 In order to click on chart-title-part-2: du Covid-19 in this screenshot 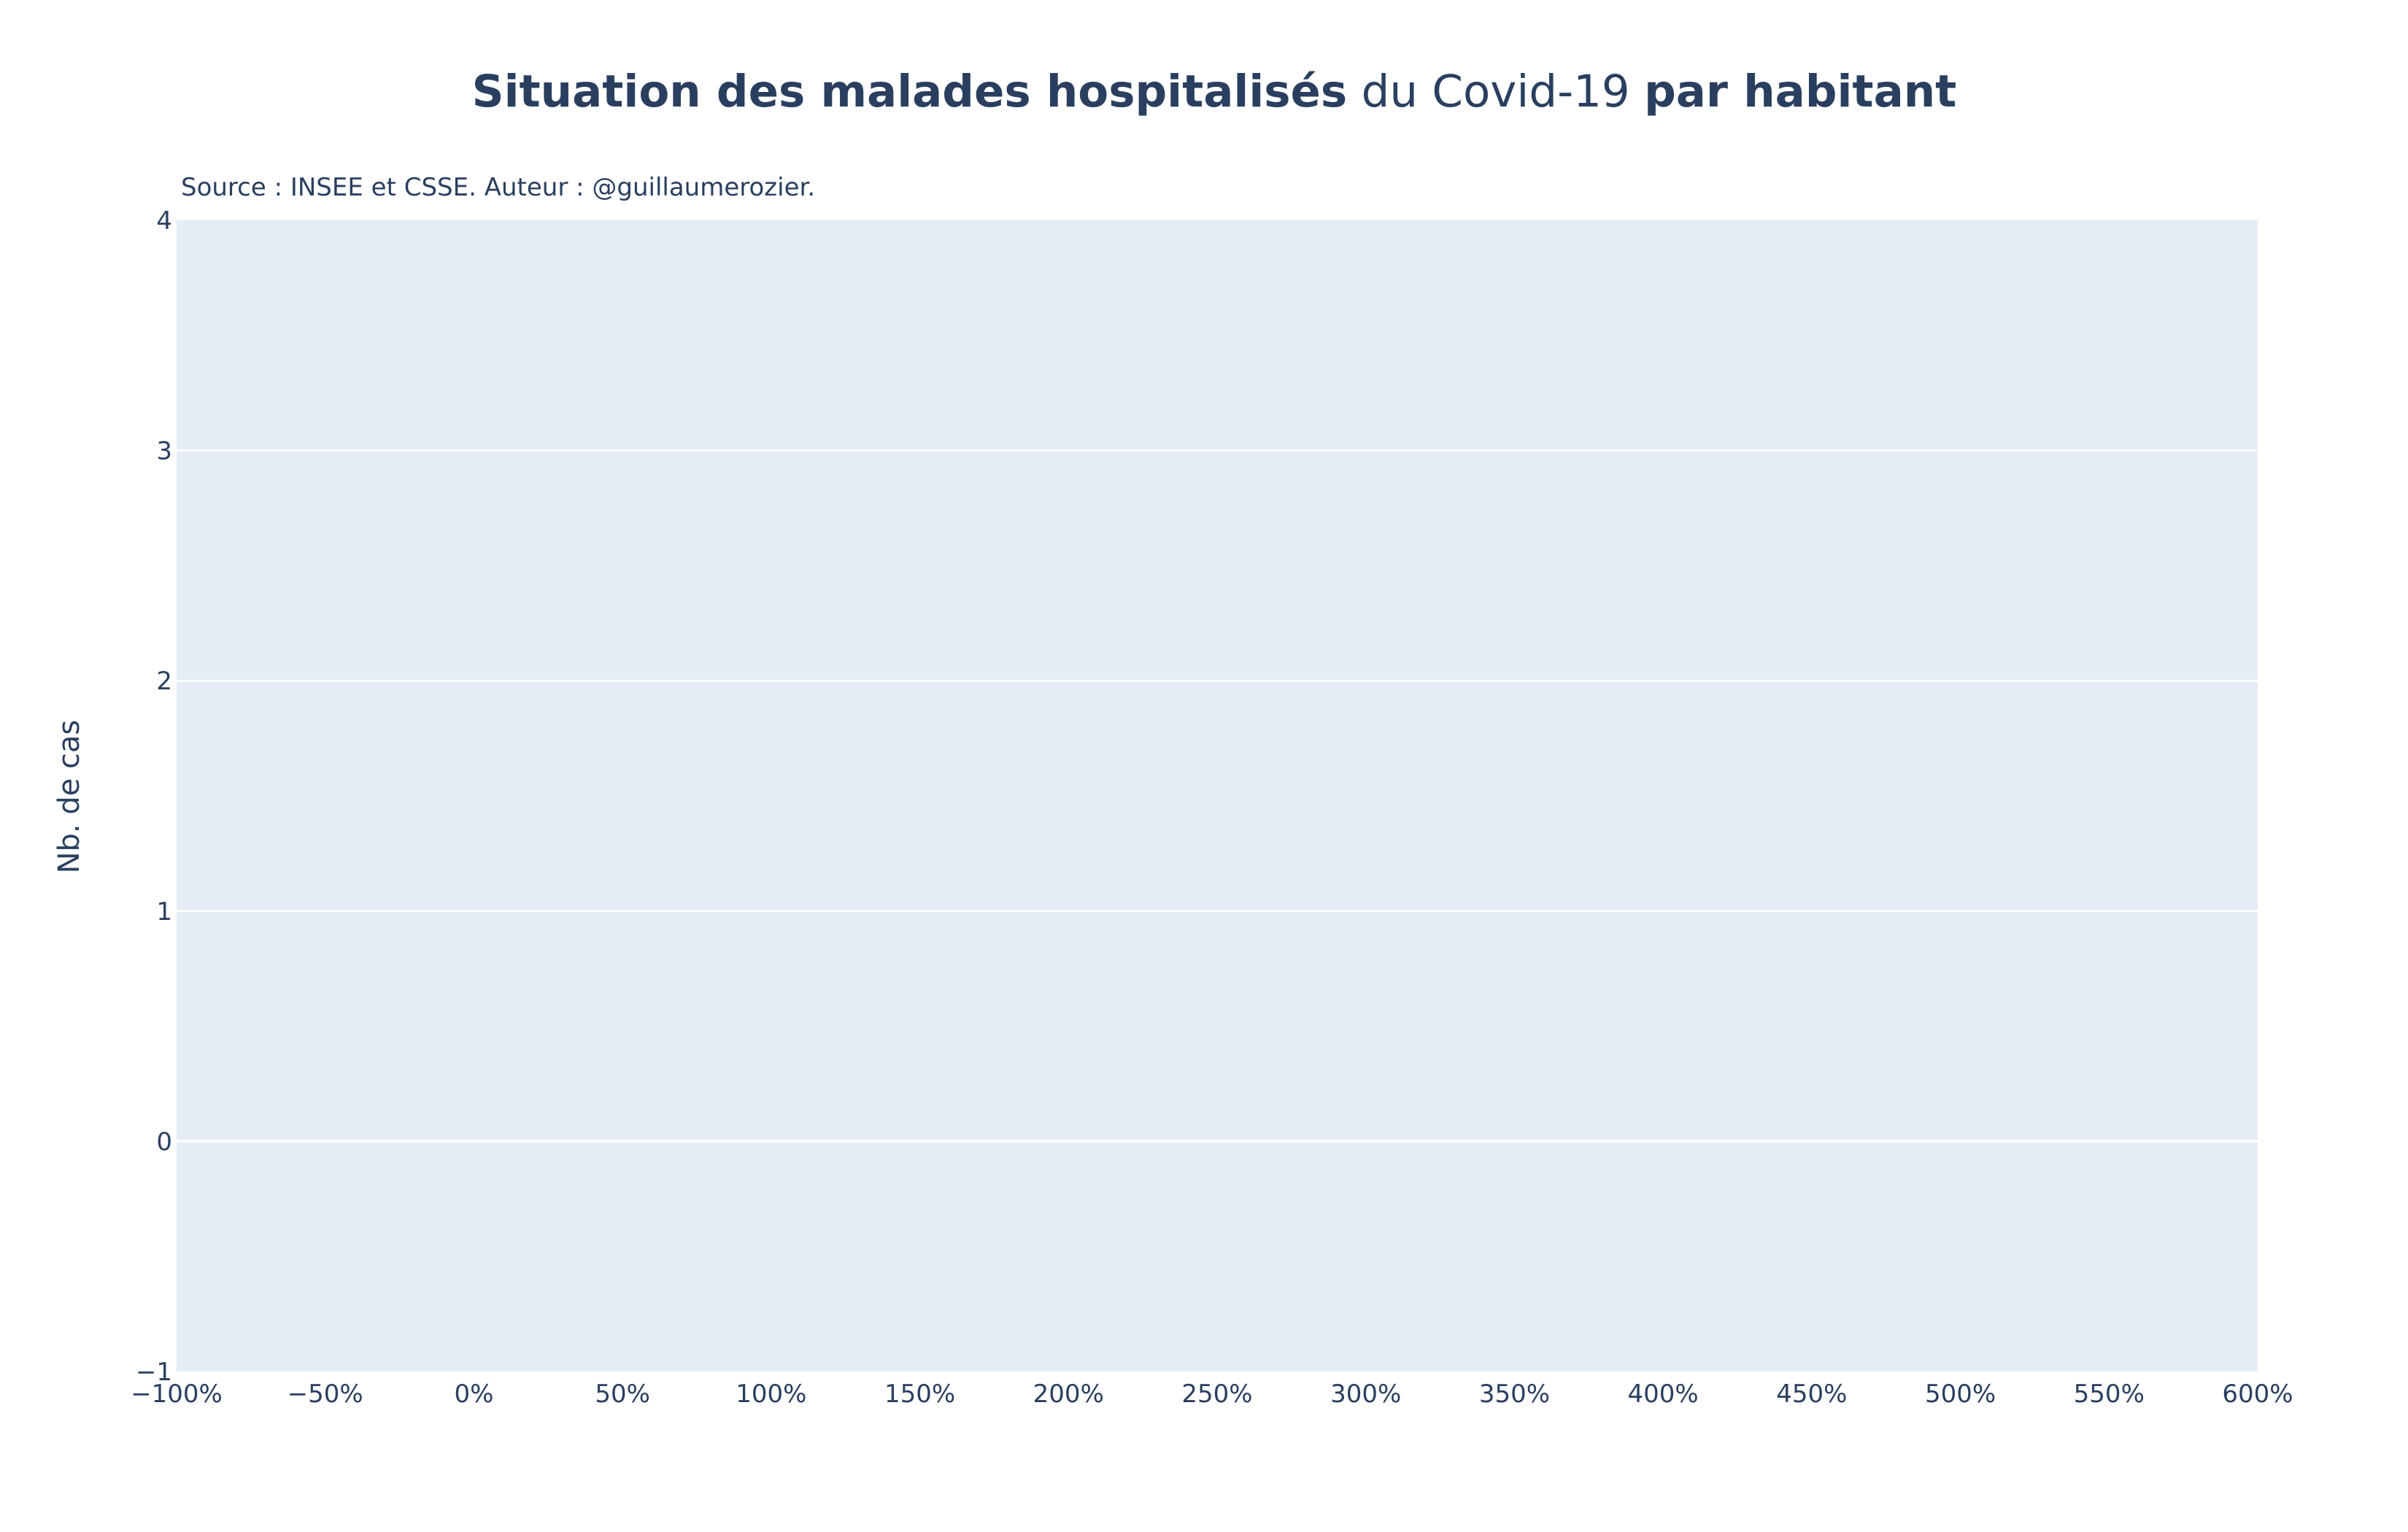, I will do `click(1495, 92)`.